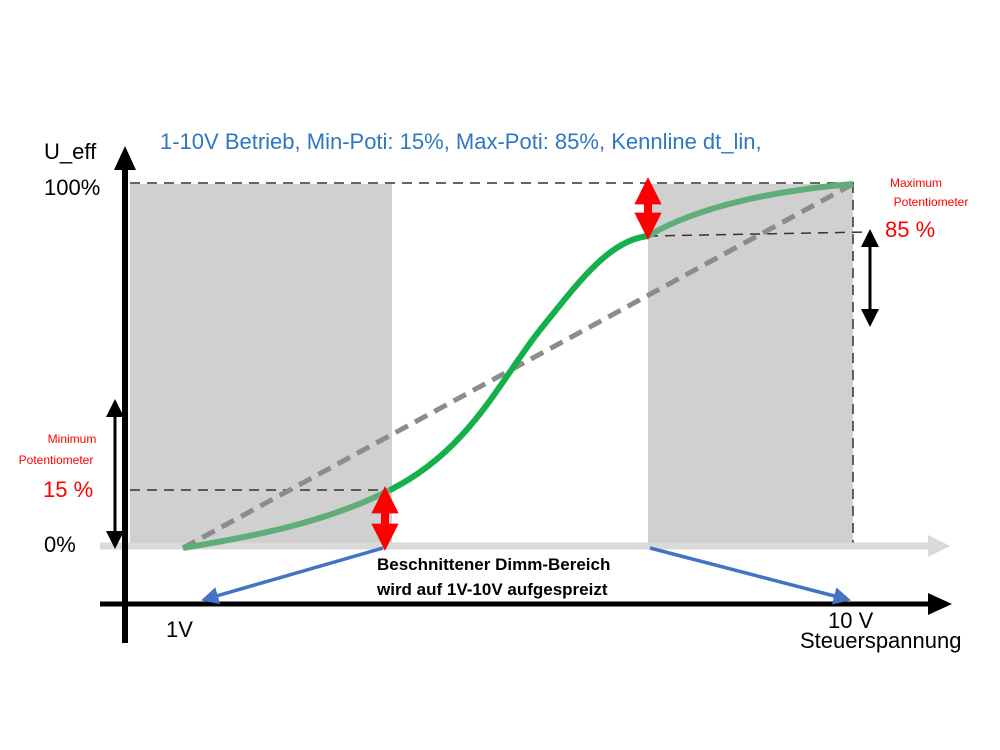 This screenshot has width=1000, height=750. I want to click on min-poti-label-2: Potentiometer, so click(56, 460).